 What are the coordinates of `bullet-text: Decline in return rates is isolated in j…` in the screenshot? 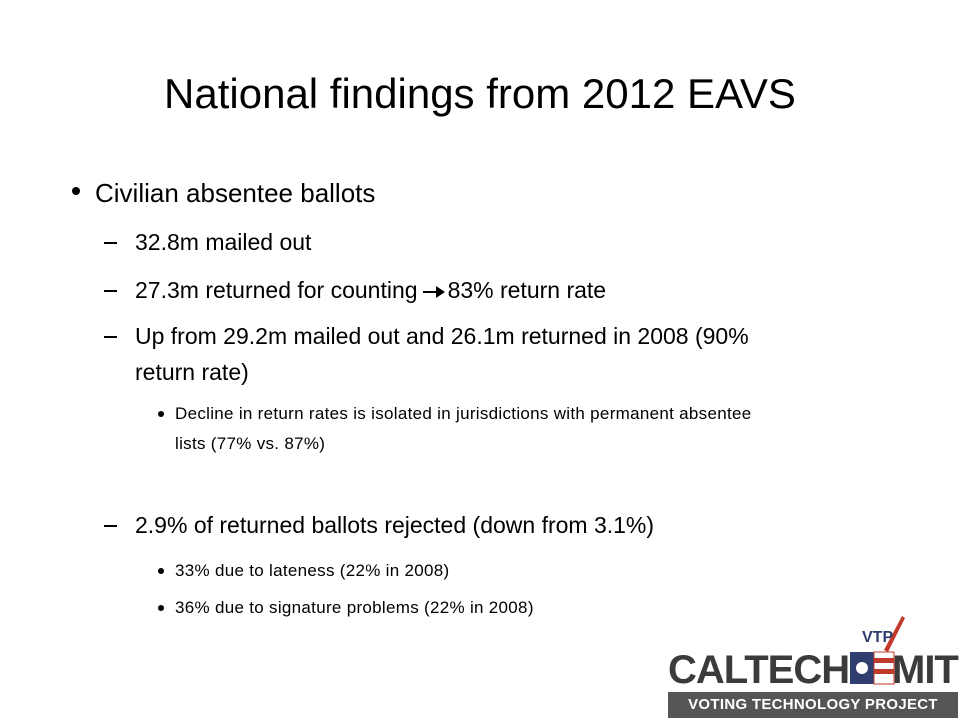 It's located at (463, 428).